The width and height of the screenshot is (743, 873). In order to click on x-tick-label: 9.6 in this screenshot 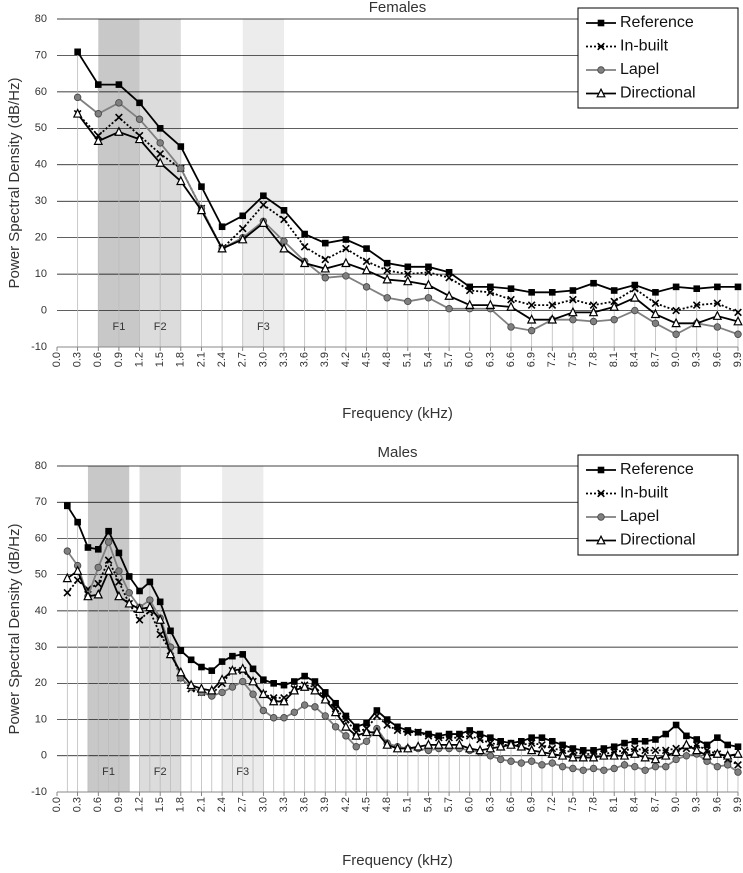, I will do `click(717, 359)`.